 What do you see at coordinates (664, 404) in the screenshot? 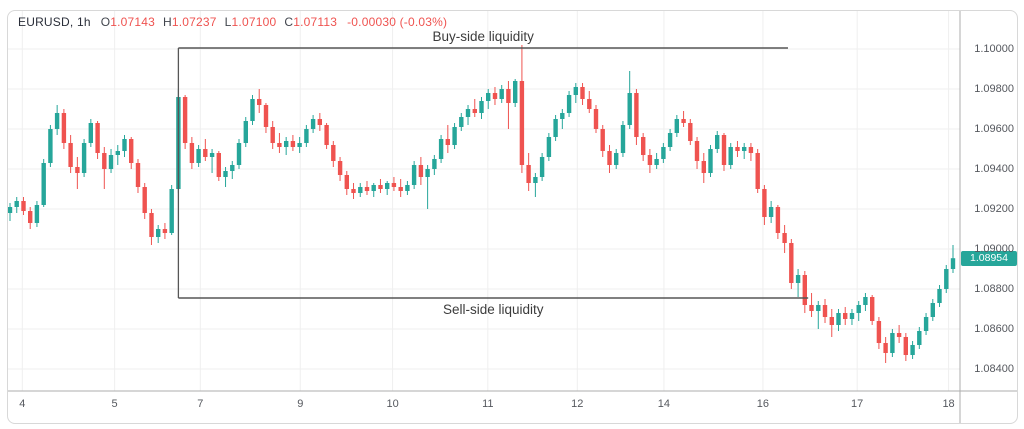
I see `time-axis-label: 14` at bounding box center [664, 404].